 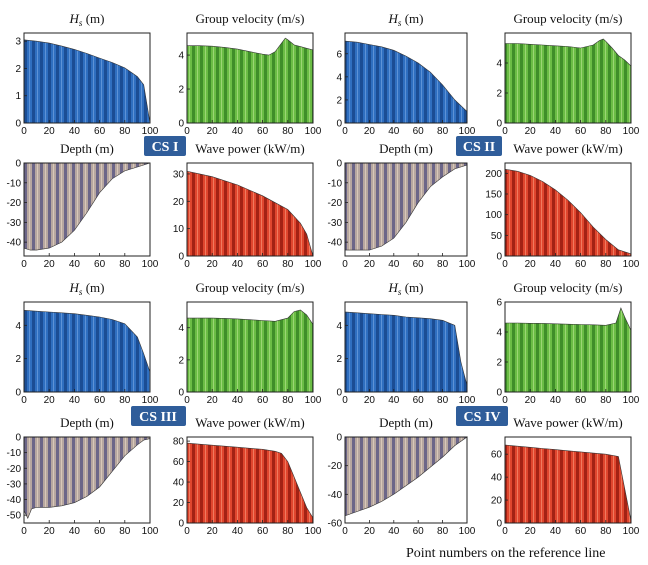 What do you see at coordinates (370, 131) in the screenshot?
I see `cs-ii-hs-xtick-label: 20` at bounding box center [370, 131].